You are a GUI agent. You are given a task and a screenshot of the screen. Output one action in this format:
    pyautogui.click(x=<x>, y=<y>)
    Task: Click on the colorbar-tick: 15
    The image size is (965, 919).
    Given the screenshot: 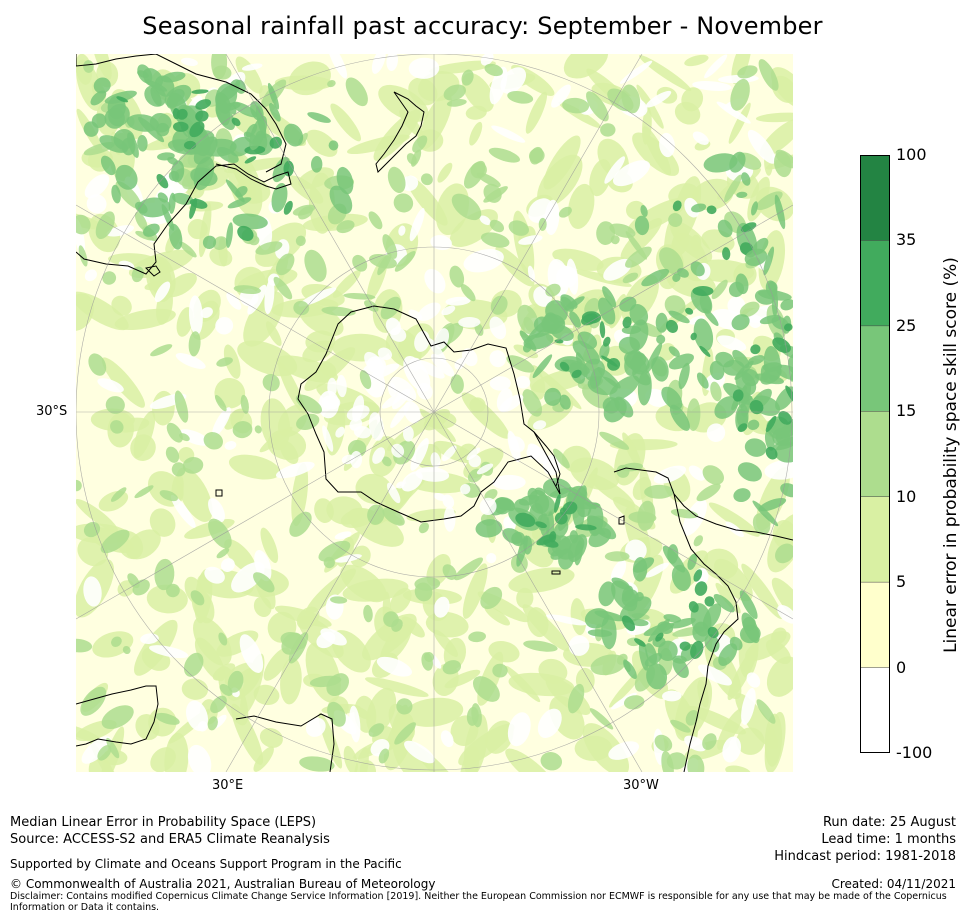 What is the action you would take?
    pyautogui.click(x=906, y=411)
    